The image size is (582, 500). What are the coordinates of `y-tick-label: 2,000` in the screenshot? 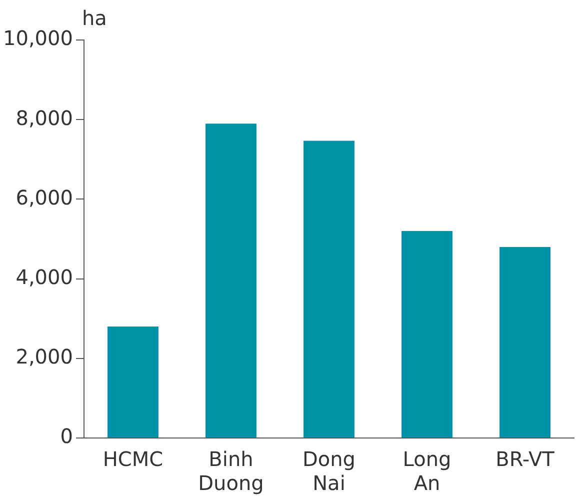 It's located at (44, 356).